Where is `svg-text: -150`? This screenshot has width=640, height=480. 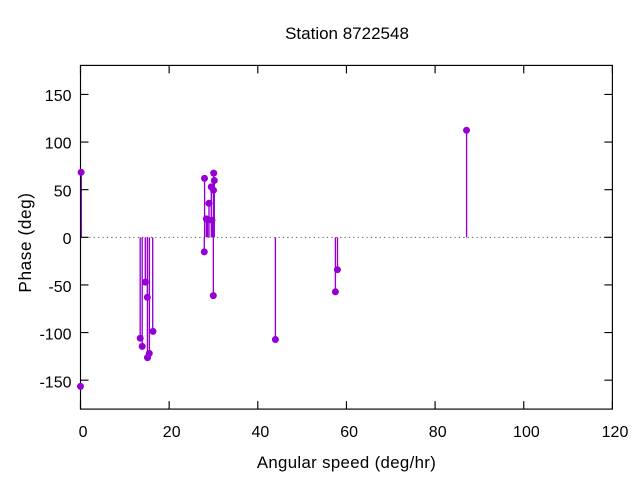 svg-text: -150 is located at coordinates (55, 382).